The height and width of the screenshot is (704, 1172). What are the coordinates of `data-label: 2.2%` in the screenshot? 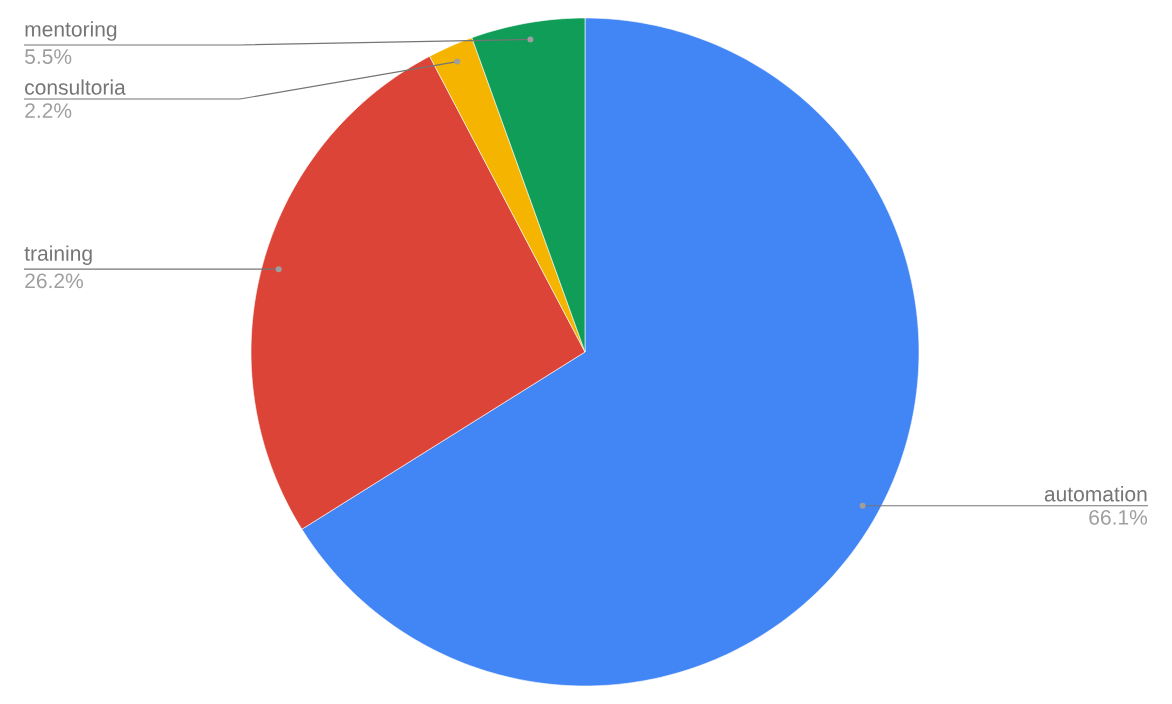 It's located at (48, 110).